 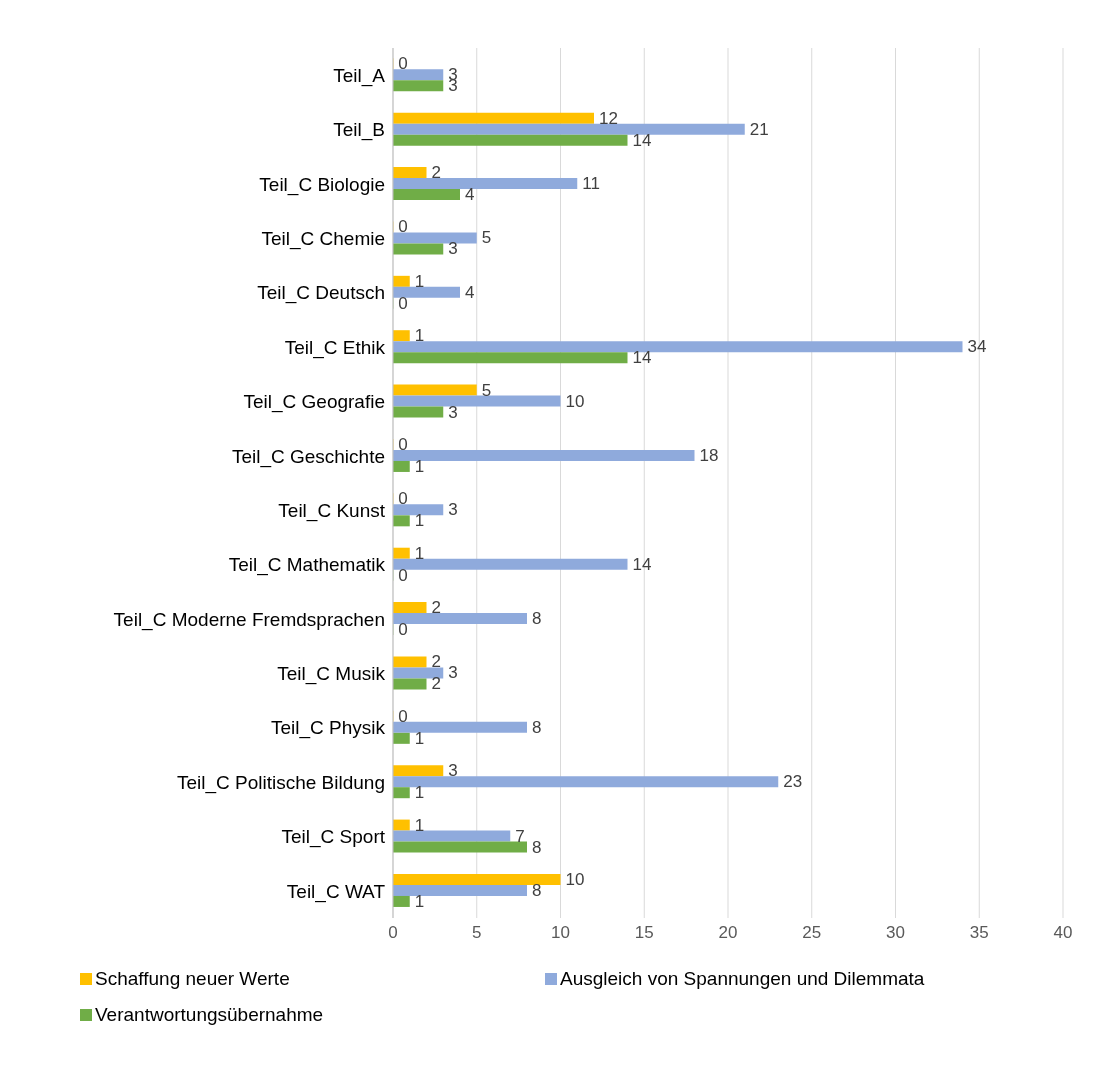 What do you see at coordinates (328, 728) in the screenshot?
I see `y-tick-label: Teil_C Physik` at bounding box center [328, 728].